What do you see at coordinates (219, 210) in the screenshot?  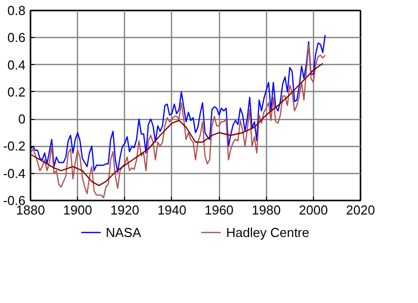 I see `x-tick-label: 1960` at bounding box center [219, 210].